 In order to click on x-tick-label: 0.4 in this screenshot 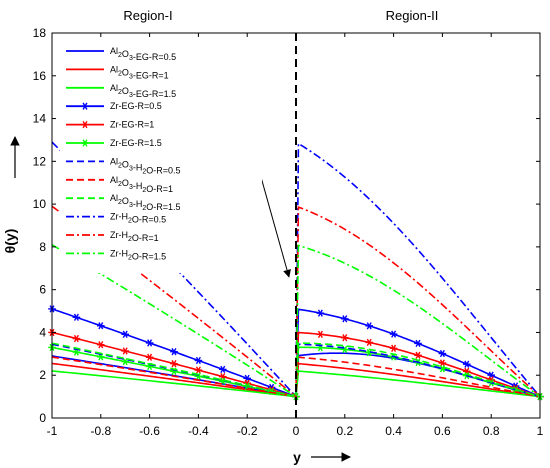, I will do `click(393, 431)`.